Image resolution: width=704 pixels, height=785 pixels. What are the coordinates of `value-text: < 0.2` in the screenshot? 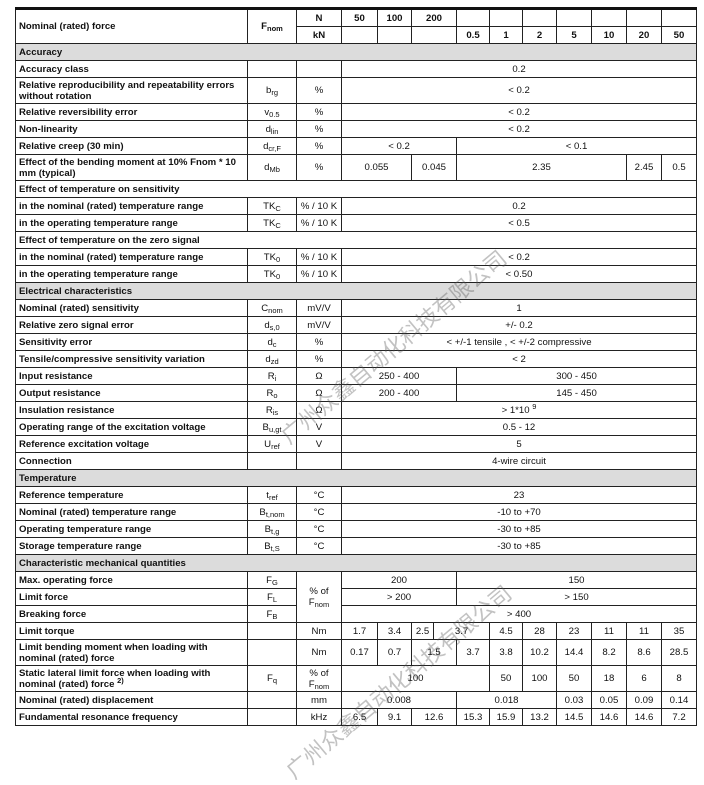 It's located at (399, 146).